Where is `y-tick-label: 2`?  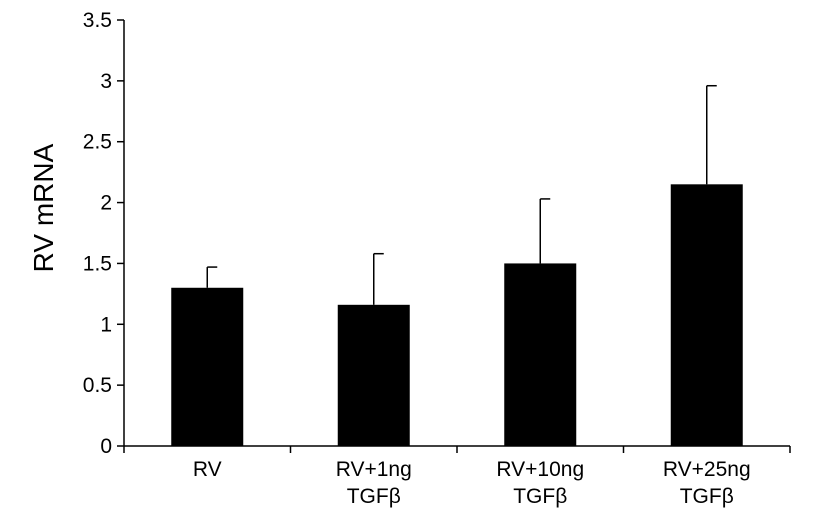 y-tick-label: 2 is located at coordinates (106, 203).